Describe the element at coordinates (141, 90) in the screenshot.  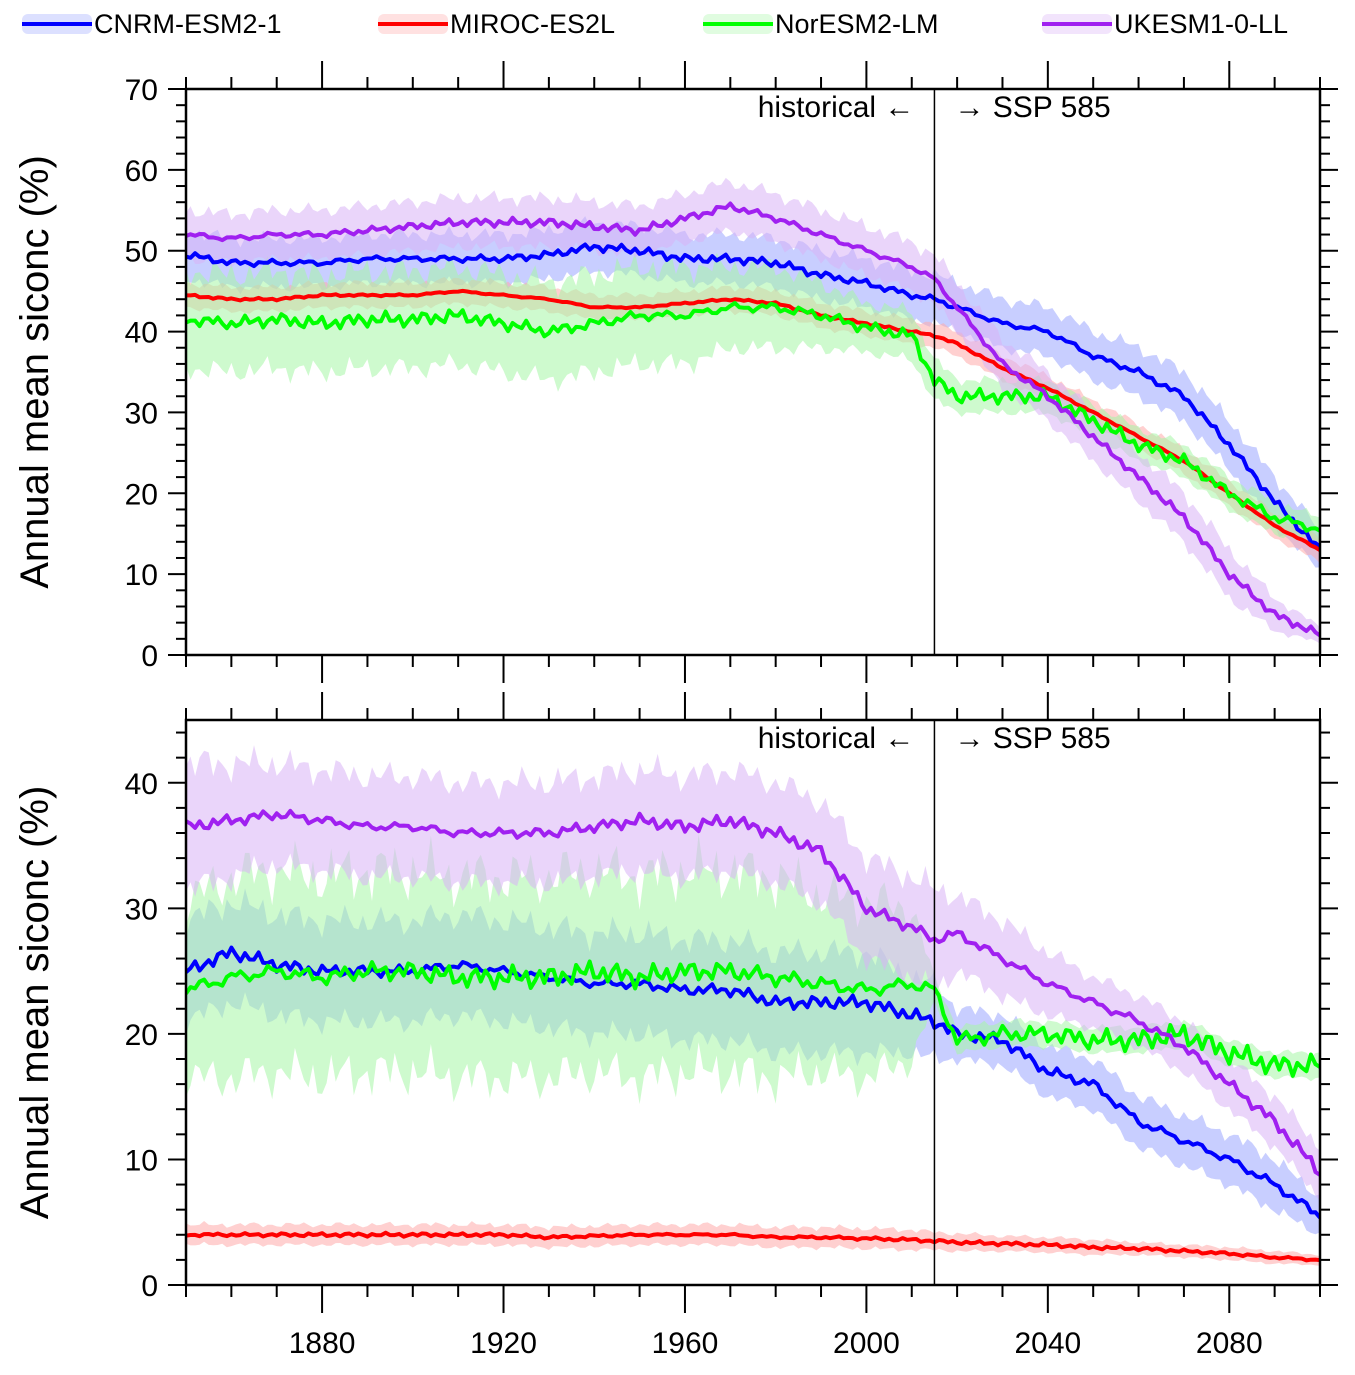
I see `y-tick-label: 70` at that location.